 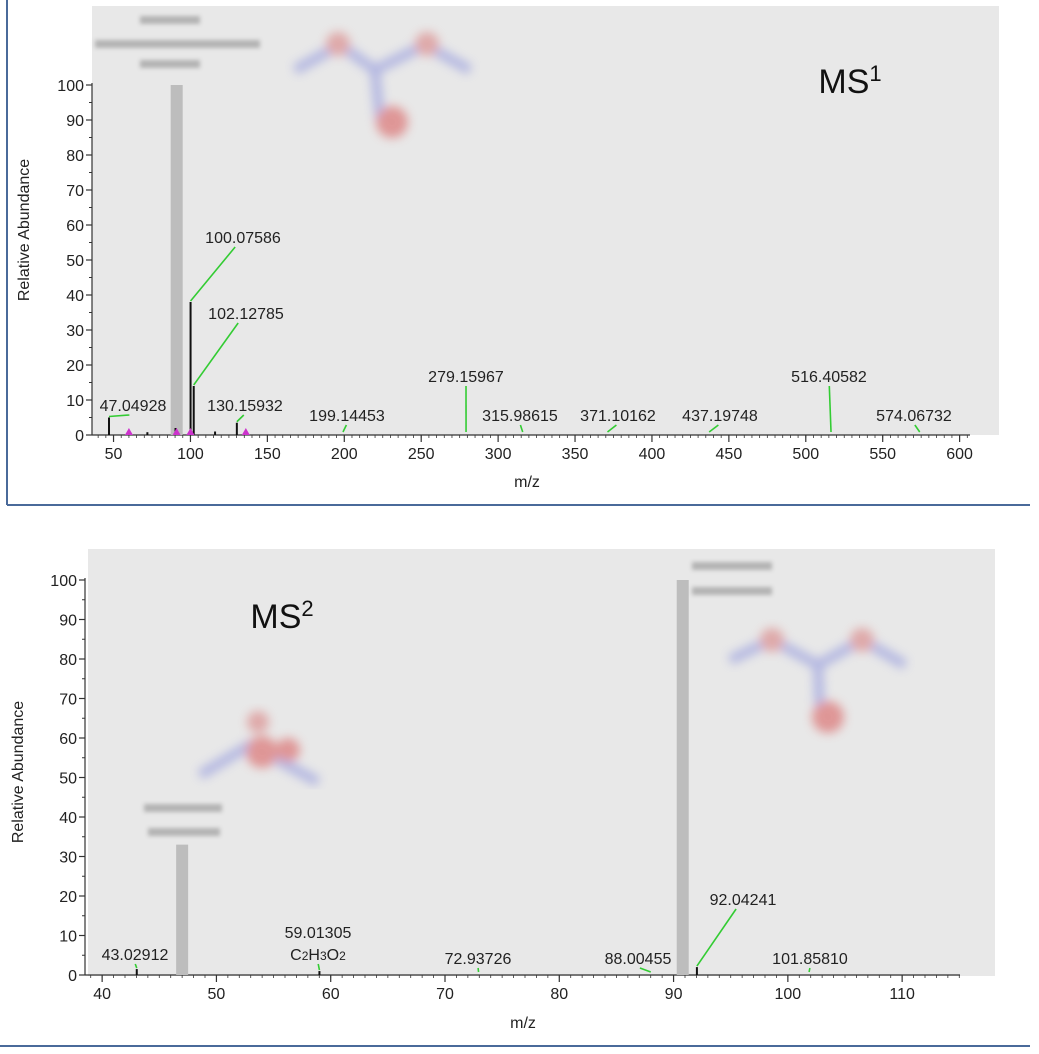 I want to click on ms1-y-tick-label: 30, so click(x=75, y=331).